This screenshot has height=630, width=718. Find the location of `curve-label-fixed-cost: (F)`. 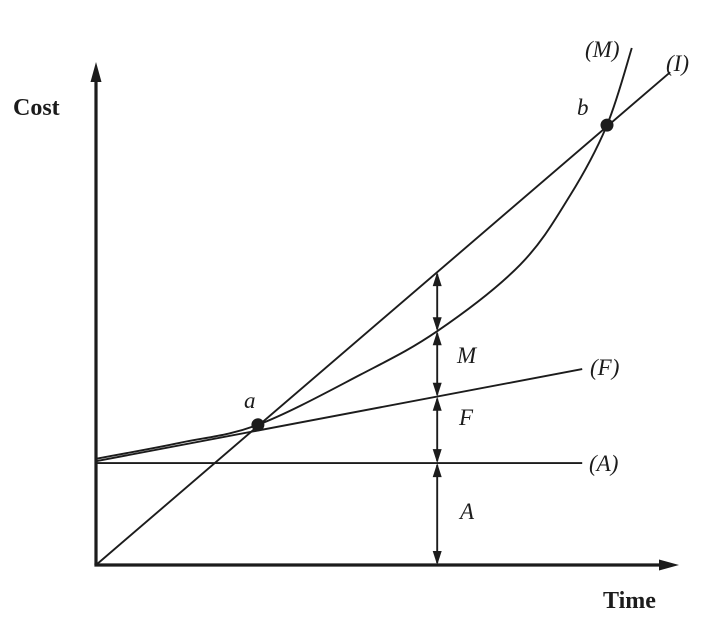

curve-label-fixed-cost: (F) is located at coordinates (605, 367).